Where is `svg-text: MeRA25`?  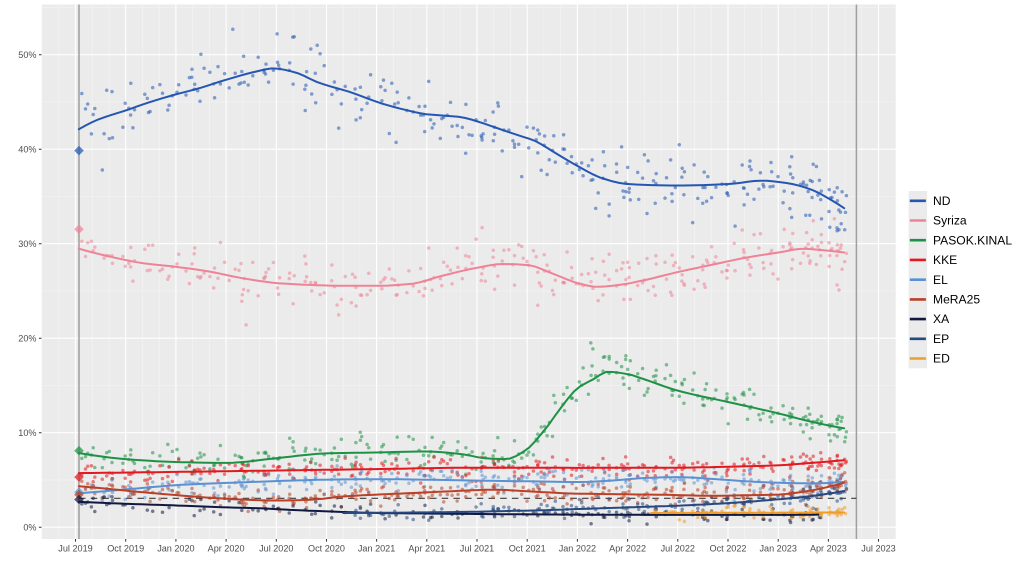 svg-text: MeRA25 is located at coordinates (956, 300).